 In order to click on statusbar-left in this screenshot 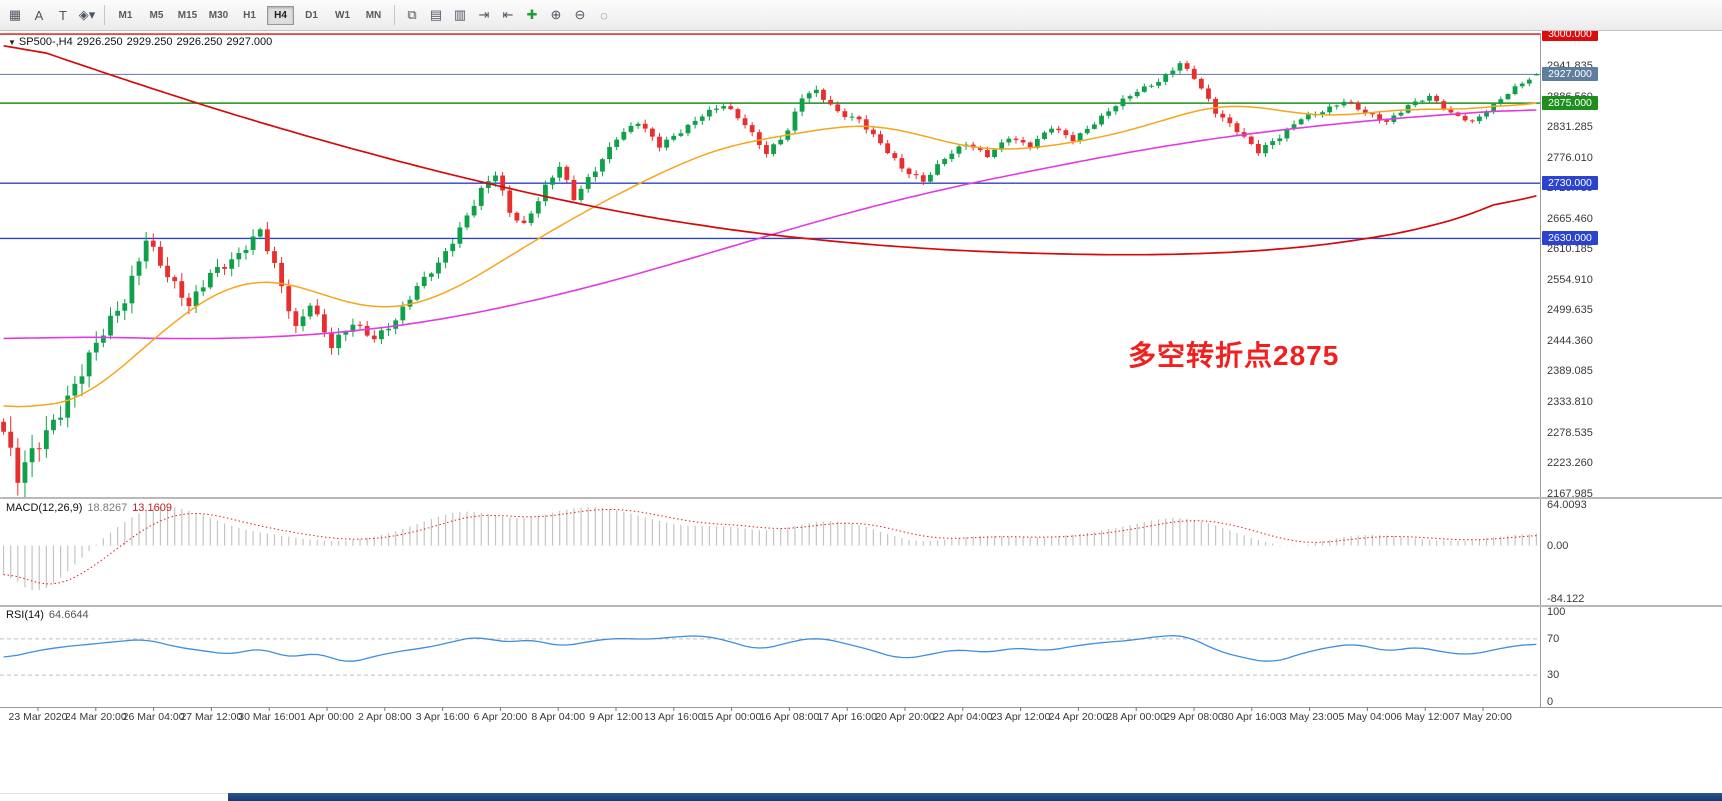, I will do `click(114, 797)`.